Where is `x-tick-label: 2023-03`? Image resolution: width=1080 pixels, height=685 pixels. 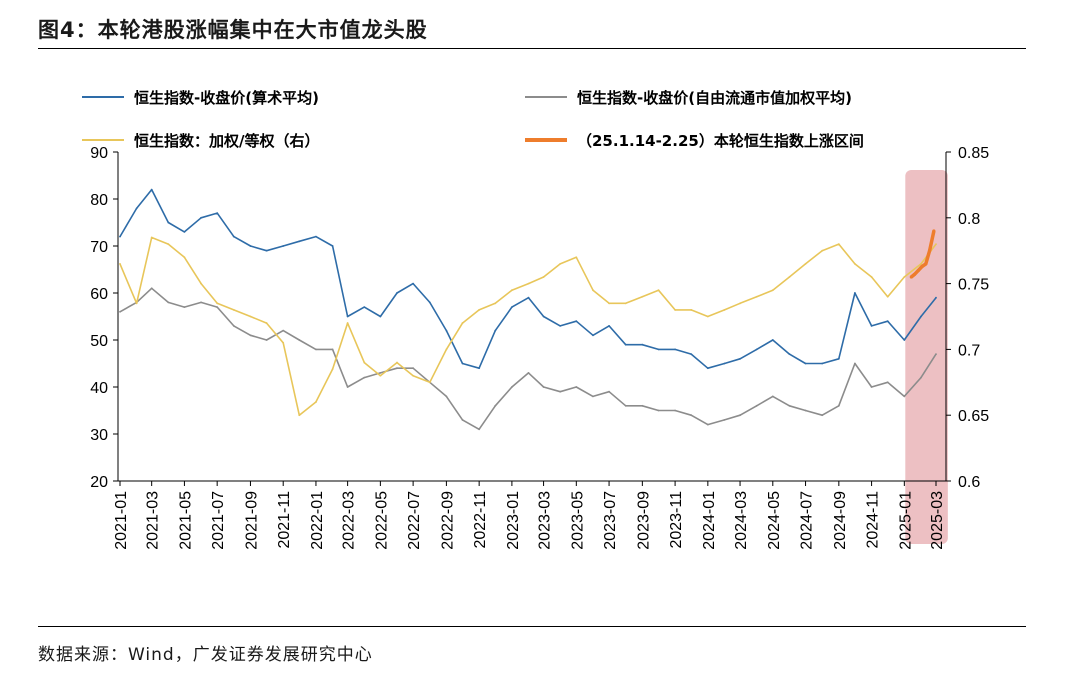 x-tick-label: 2023-03 is located at coordinates (545, 520).